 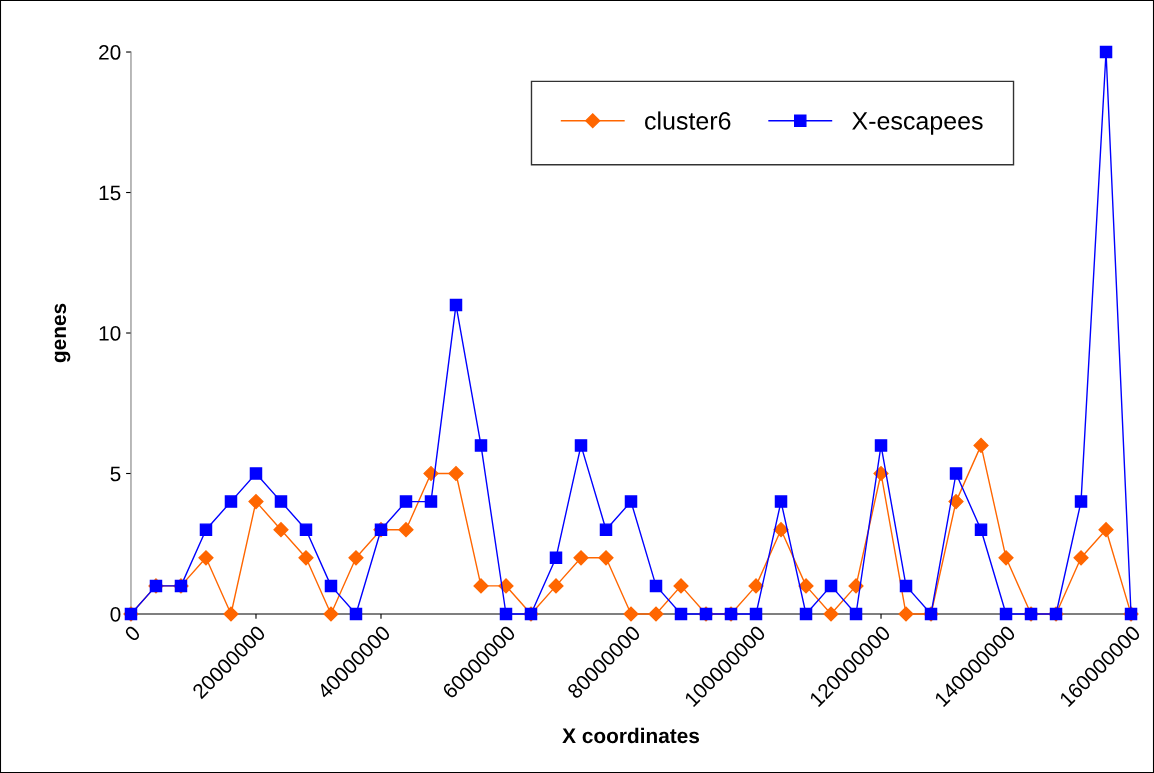 What do you see at coordinates (115, 474) in the screenshot?
I see `y-tick-label: 5` at bounding box center [115, 474].